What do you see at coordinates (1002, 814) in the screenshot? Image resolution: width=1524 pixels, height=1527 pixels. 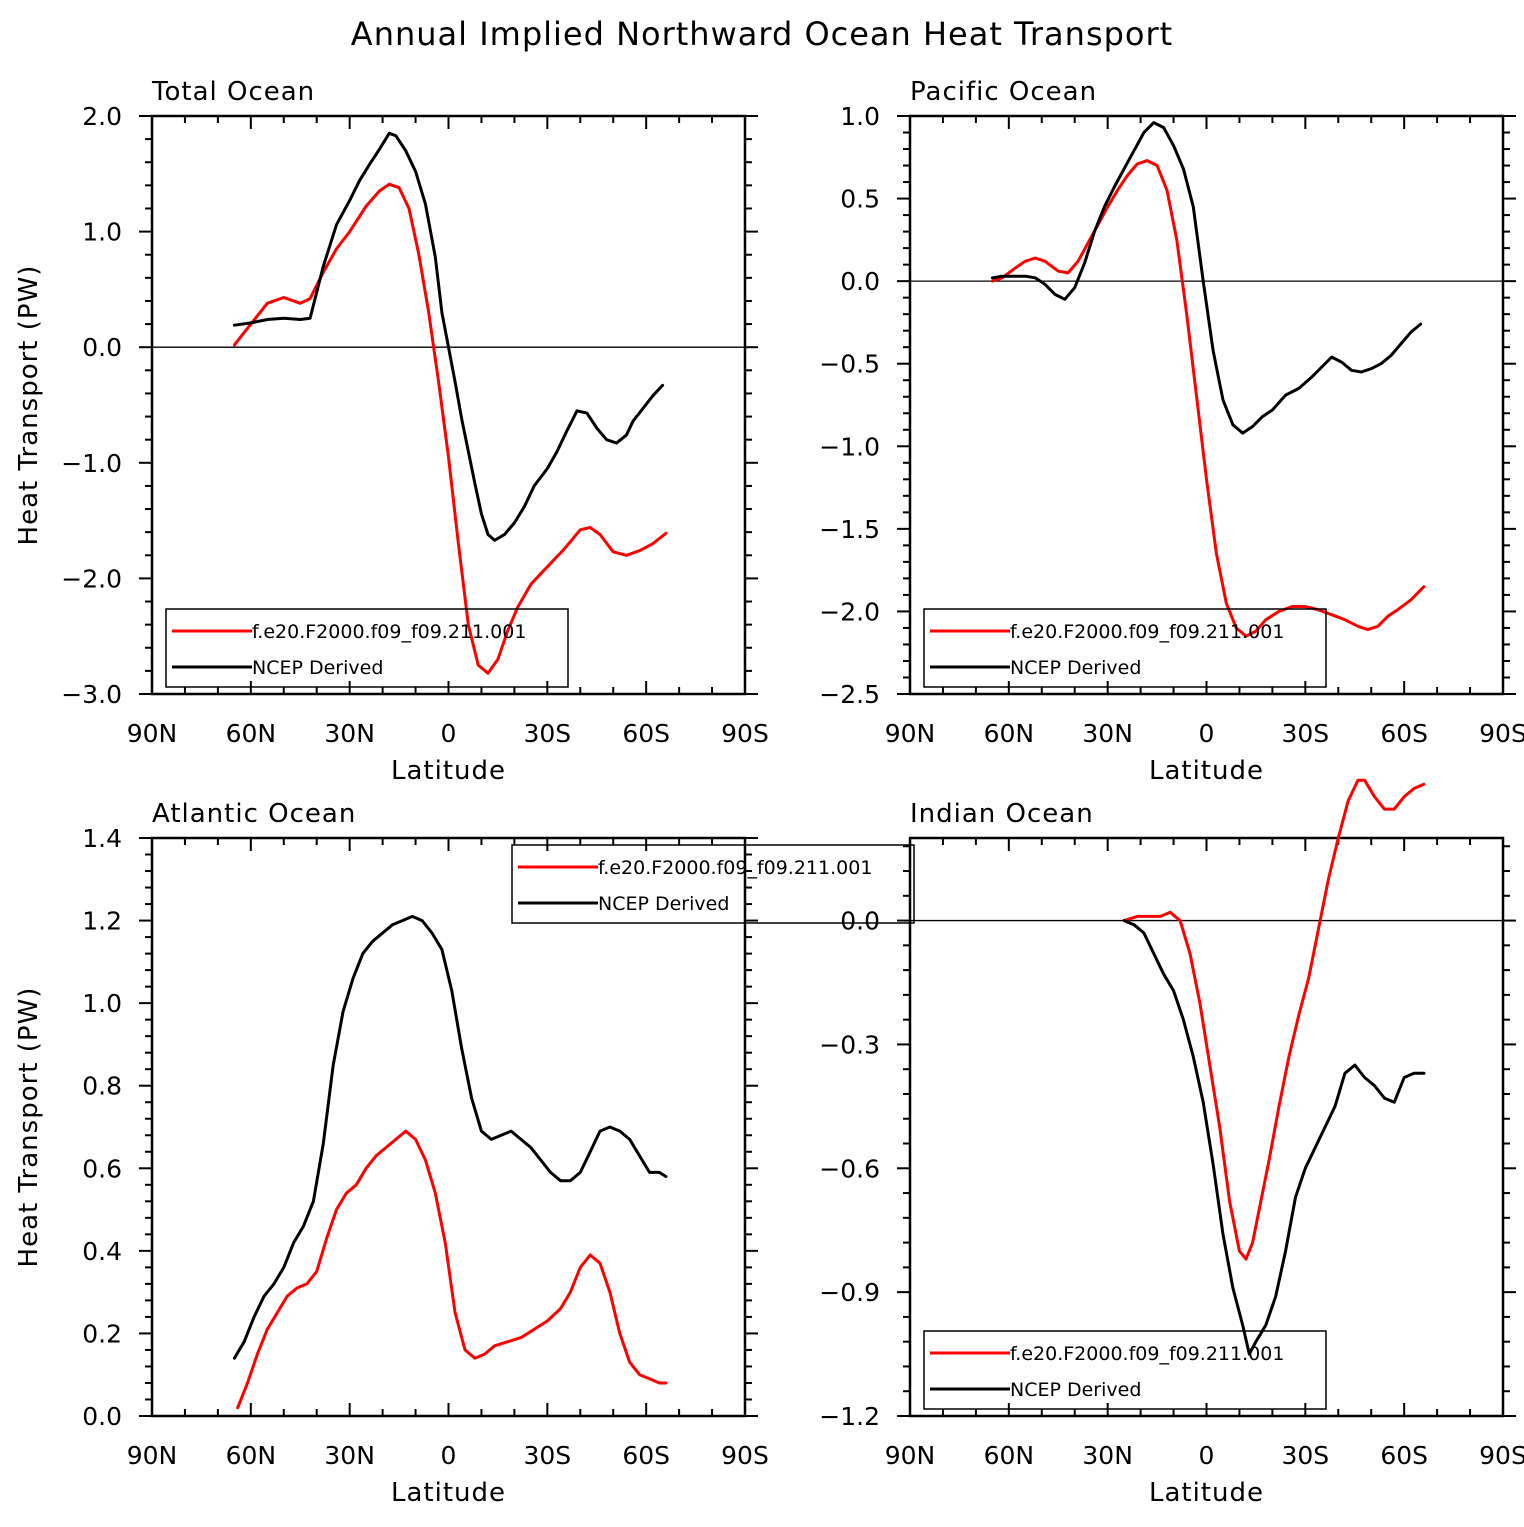 I see `panel-title: Indian Ocean` at bounding box center [1002, 814].